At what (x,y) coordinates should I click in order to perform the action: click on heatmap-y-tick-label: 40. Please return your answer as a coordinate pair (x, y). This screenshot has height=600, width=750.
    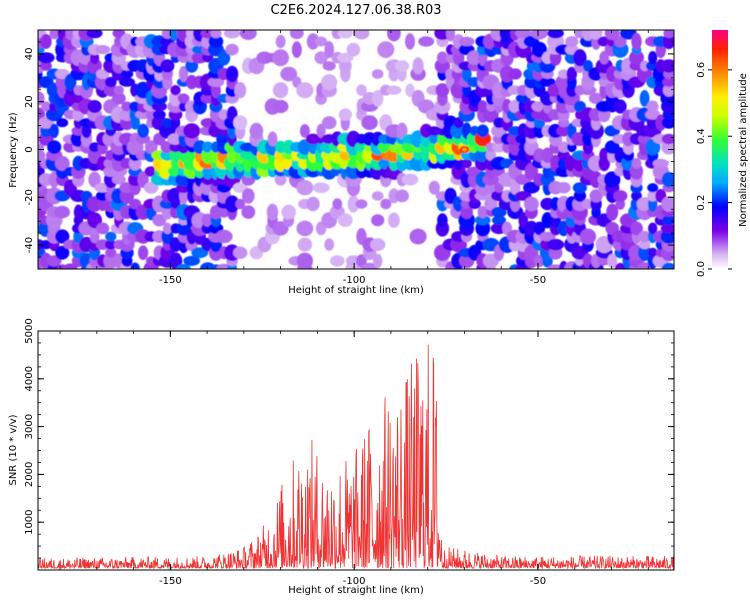
    Looking at the image, I should click on (29, 54).